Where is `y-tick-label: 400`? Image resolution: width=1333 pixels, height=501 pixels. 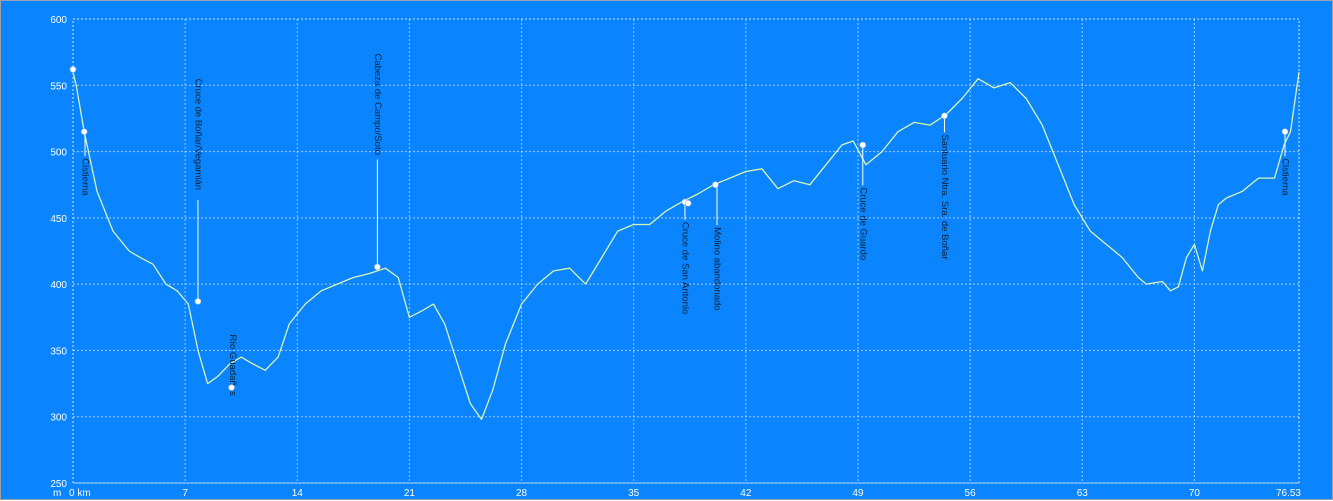 y-tick-label: 400 is located at coordinates (58, 285).